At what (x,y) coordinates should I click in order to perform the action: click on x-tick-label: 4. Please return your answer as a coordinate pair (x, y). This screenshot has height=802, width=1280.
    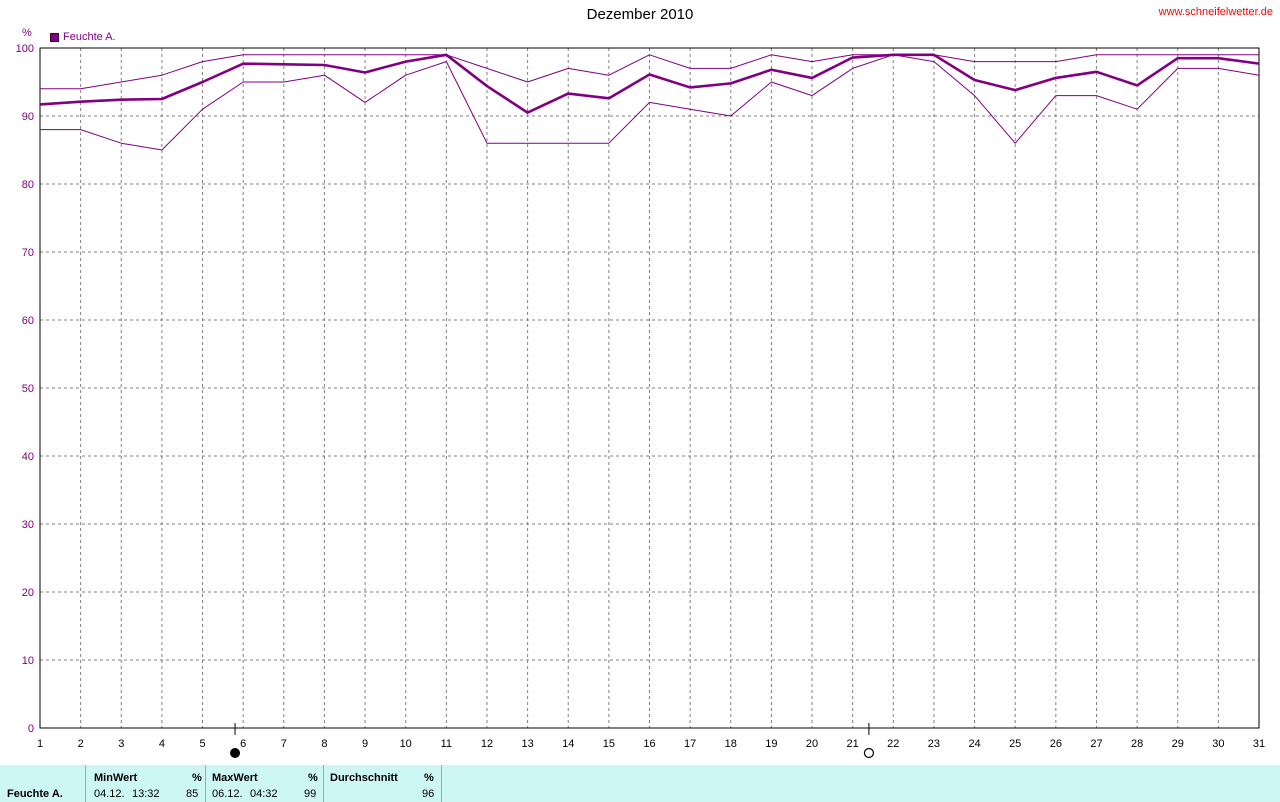
    Looking at the image, I should click on (162, 744).